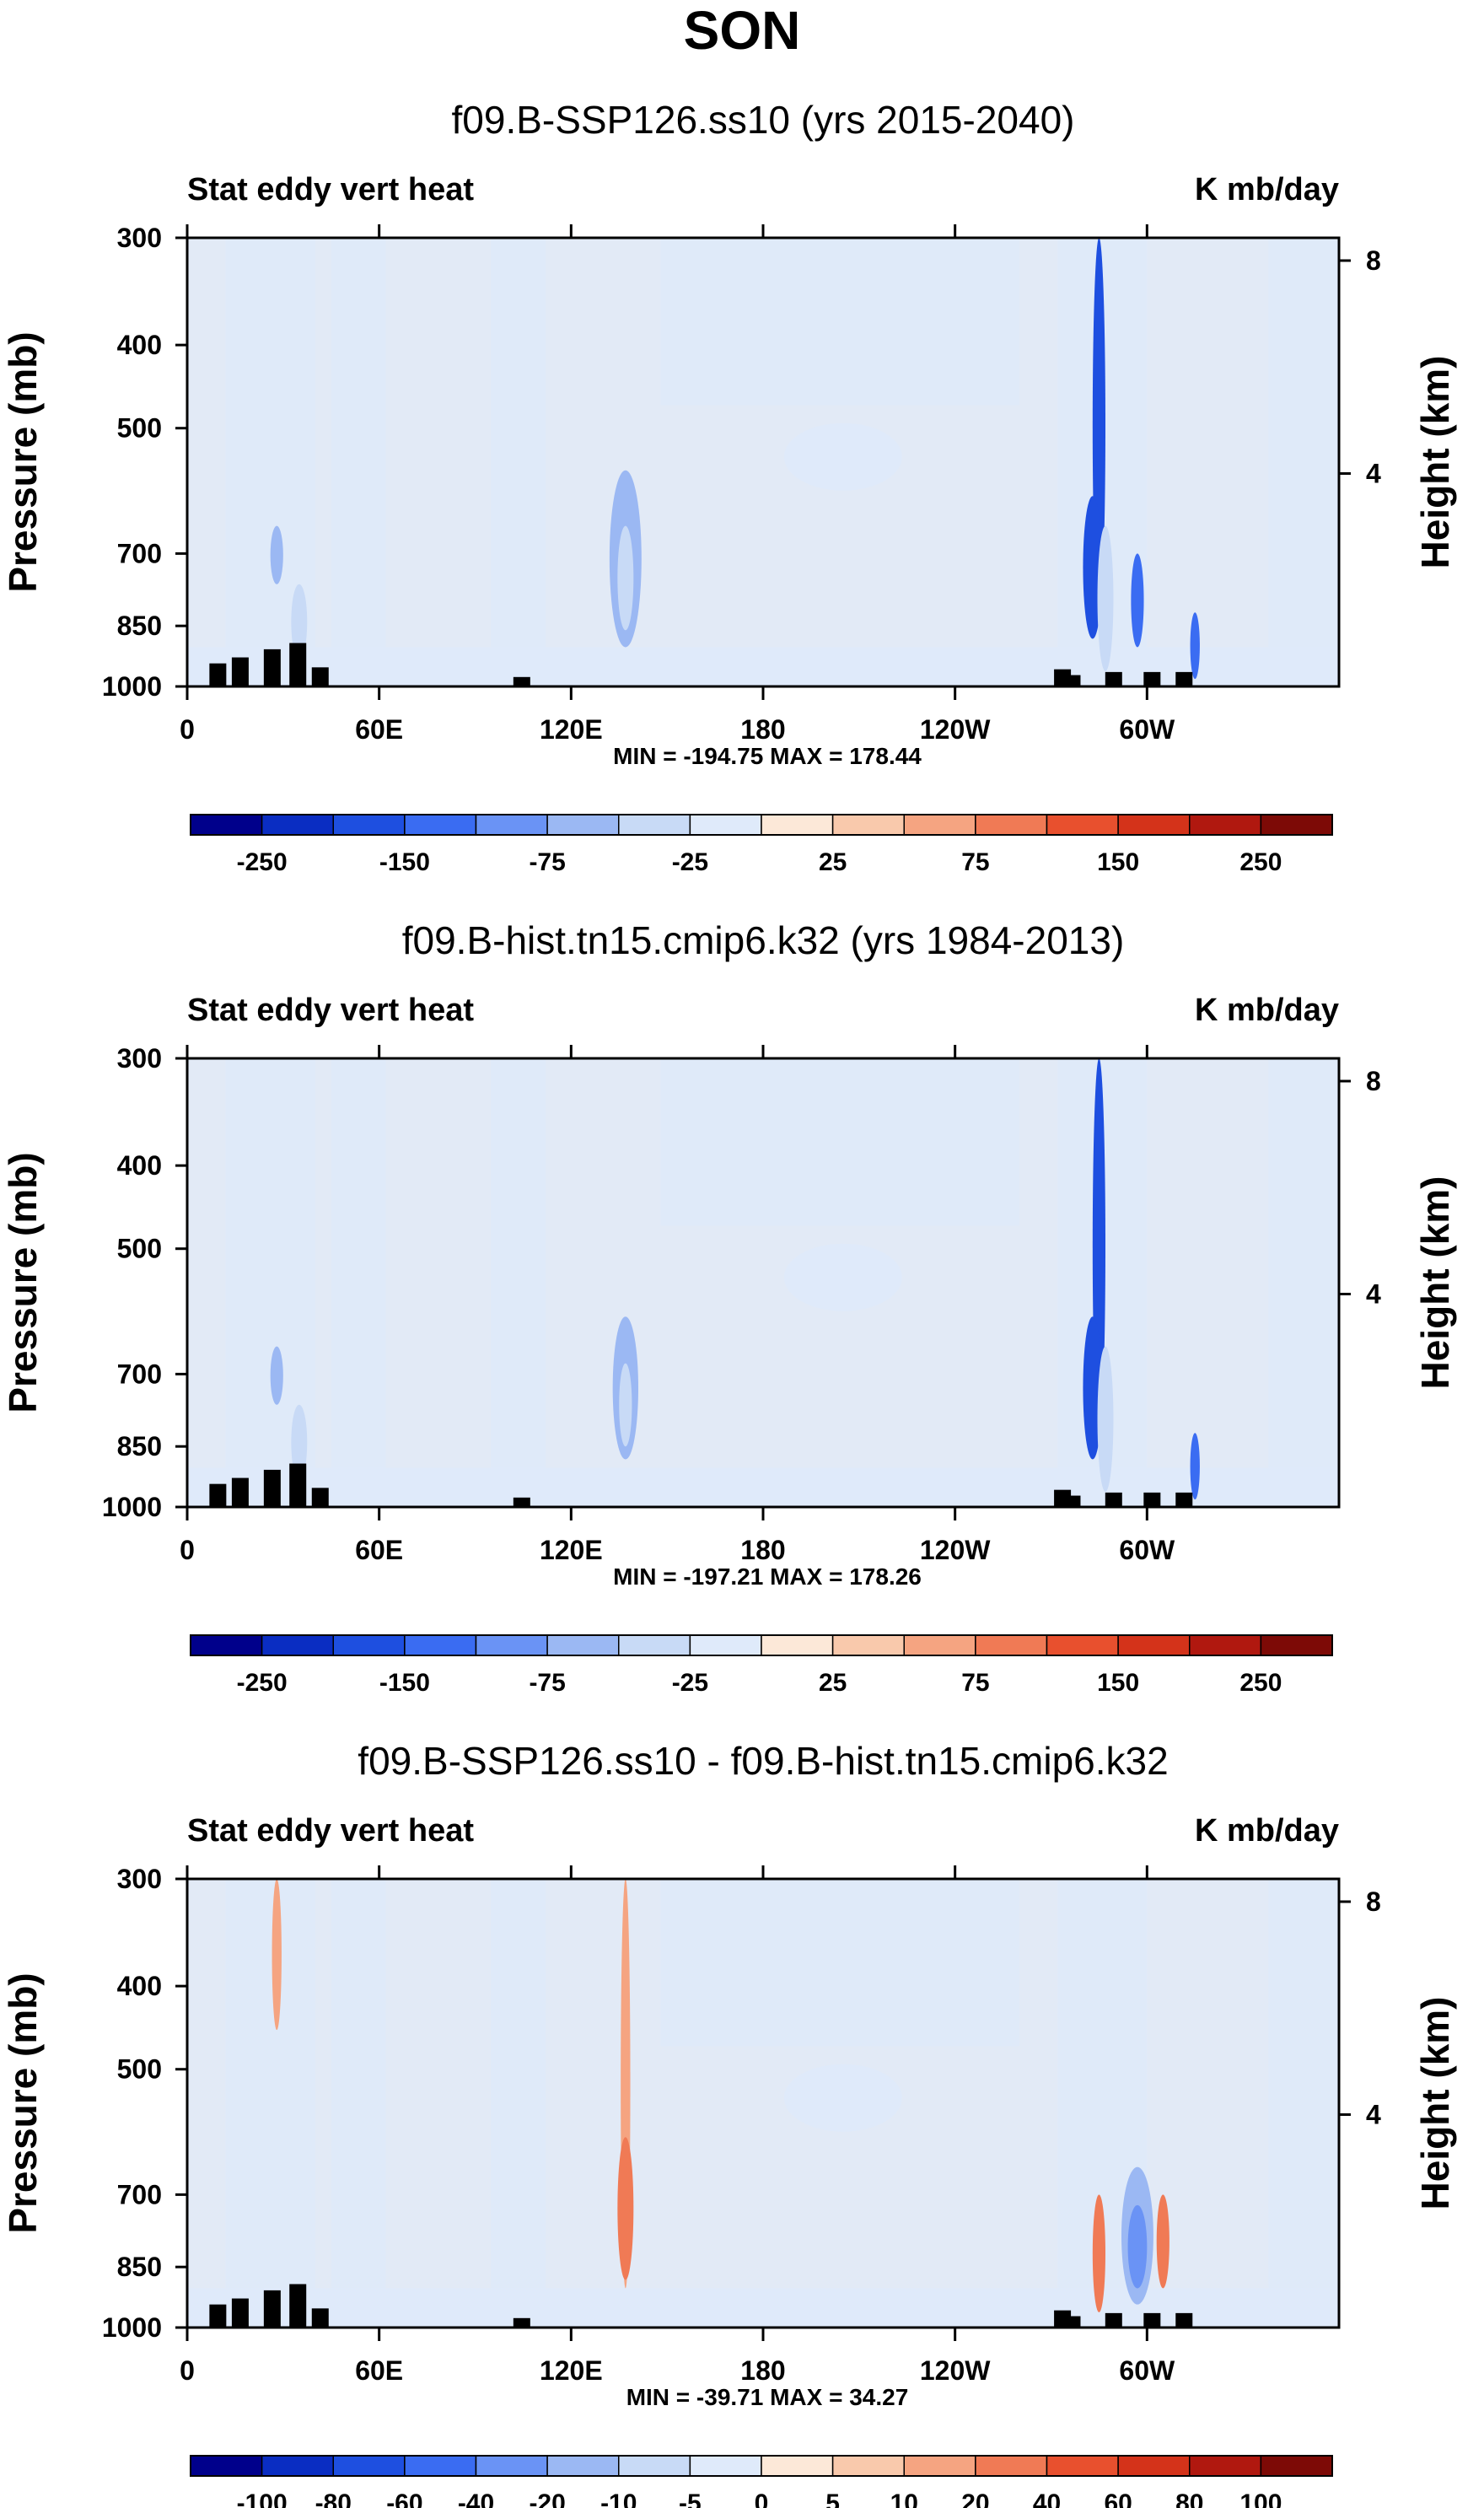 The width and height of the screenshot is (1484, 2508). I want to click on colorbar-label: -5, so click(690, 2498).